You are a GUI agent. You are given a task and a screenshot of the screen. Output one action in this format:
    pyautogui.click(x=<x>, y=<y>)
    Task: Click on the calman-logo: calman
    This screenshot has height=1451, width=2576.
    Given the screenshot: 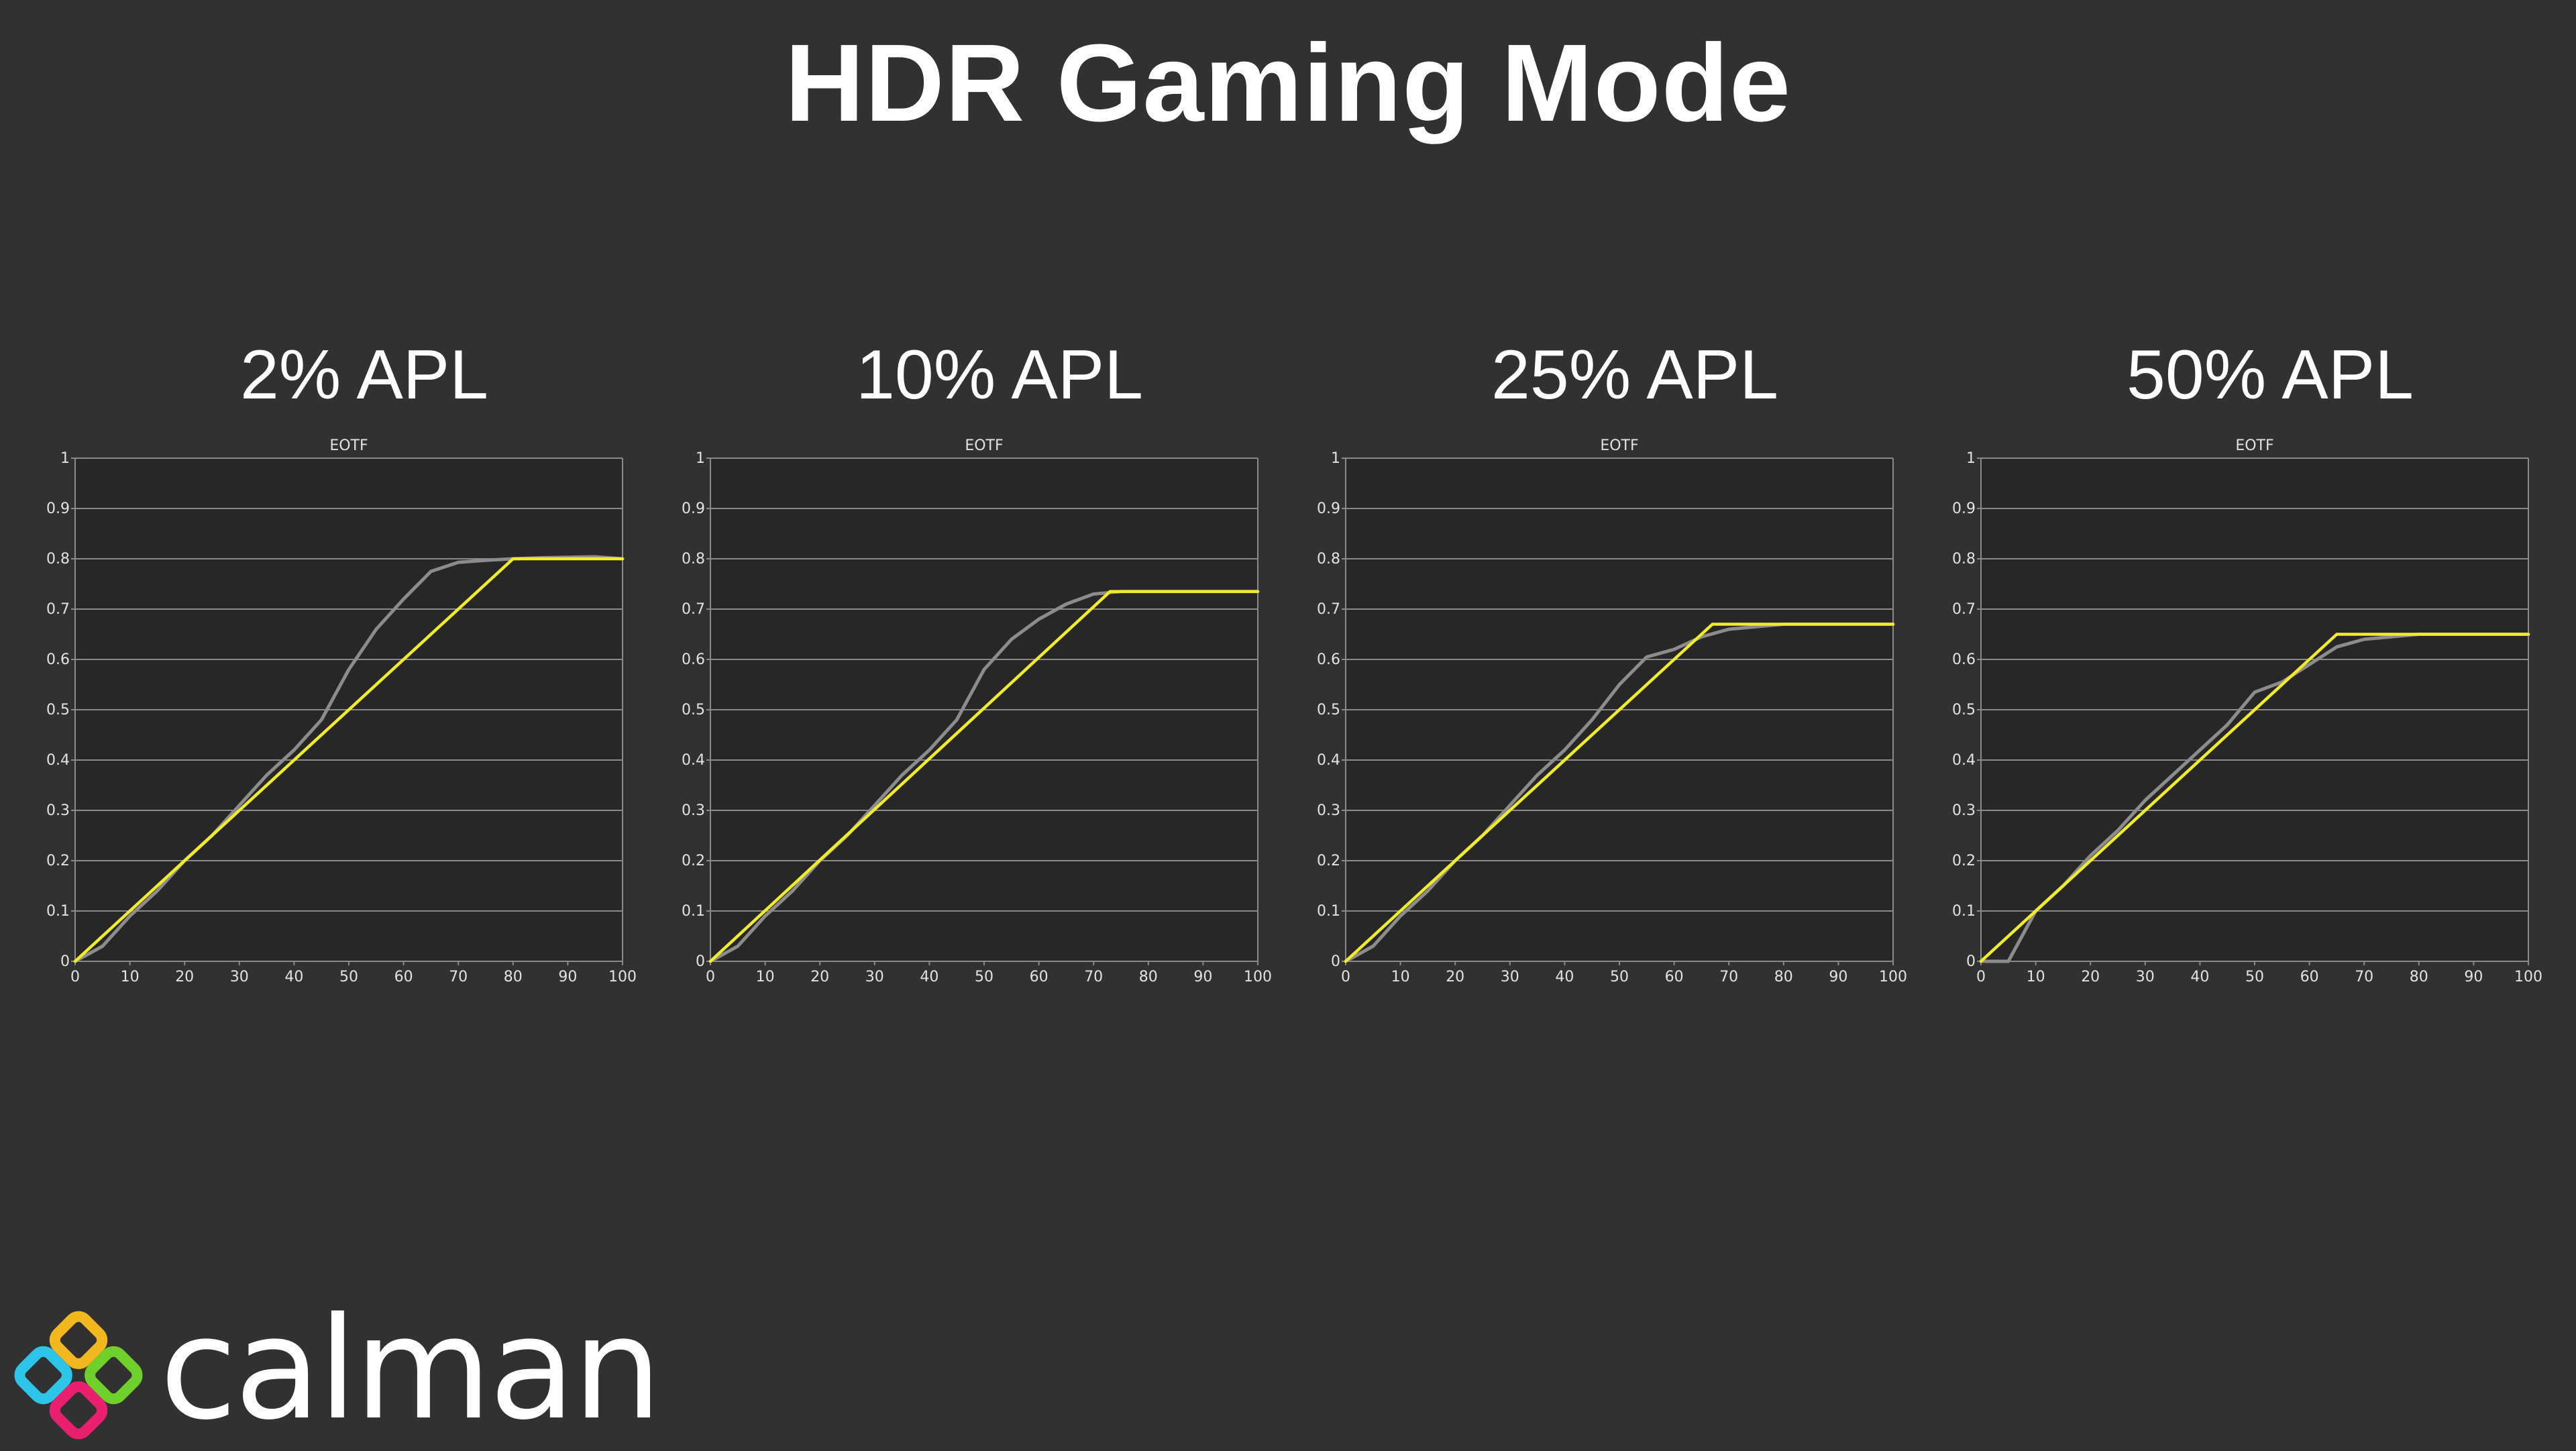 What is the action you would take?
    pyautogui.click(x=335, y=1370)
    